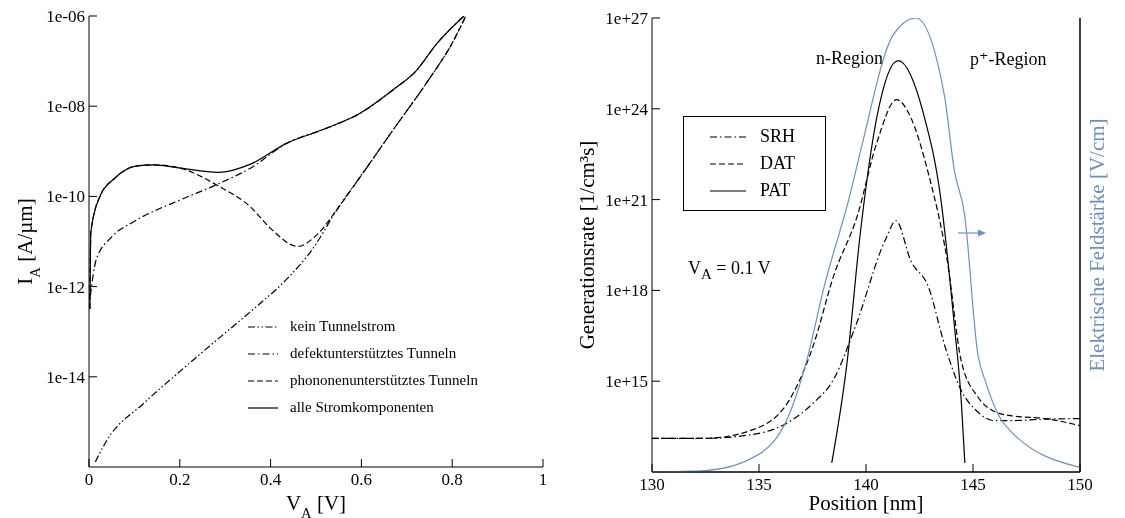 The width and height of the screenshot is (1125, 518). What do you see at coordinates (626, 200) in the screenshot?
I see `y-tick-label: 1e+21` at bounding box center [626, 200].